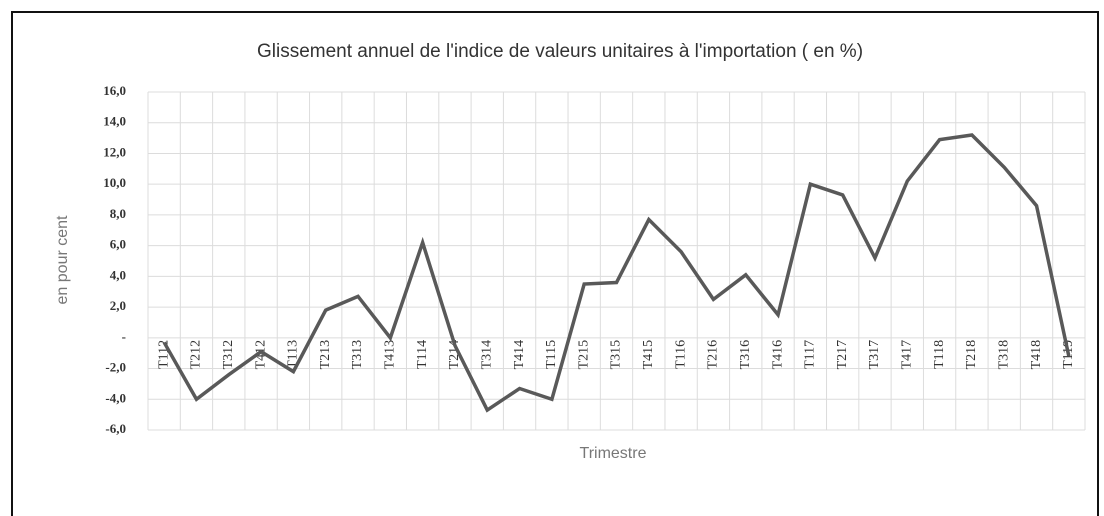 The height and width of the screenshot is (516, 1104). Describe the element at coordinates (325, 355) in the screenshot. I see `x-tick-label: T213` at that location.